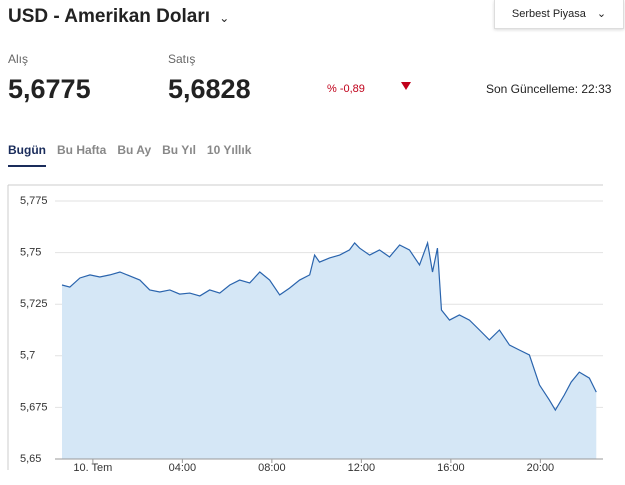 The image size is (625, 485). I want to click on change: % -0,89, so click(346, 89).